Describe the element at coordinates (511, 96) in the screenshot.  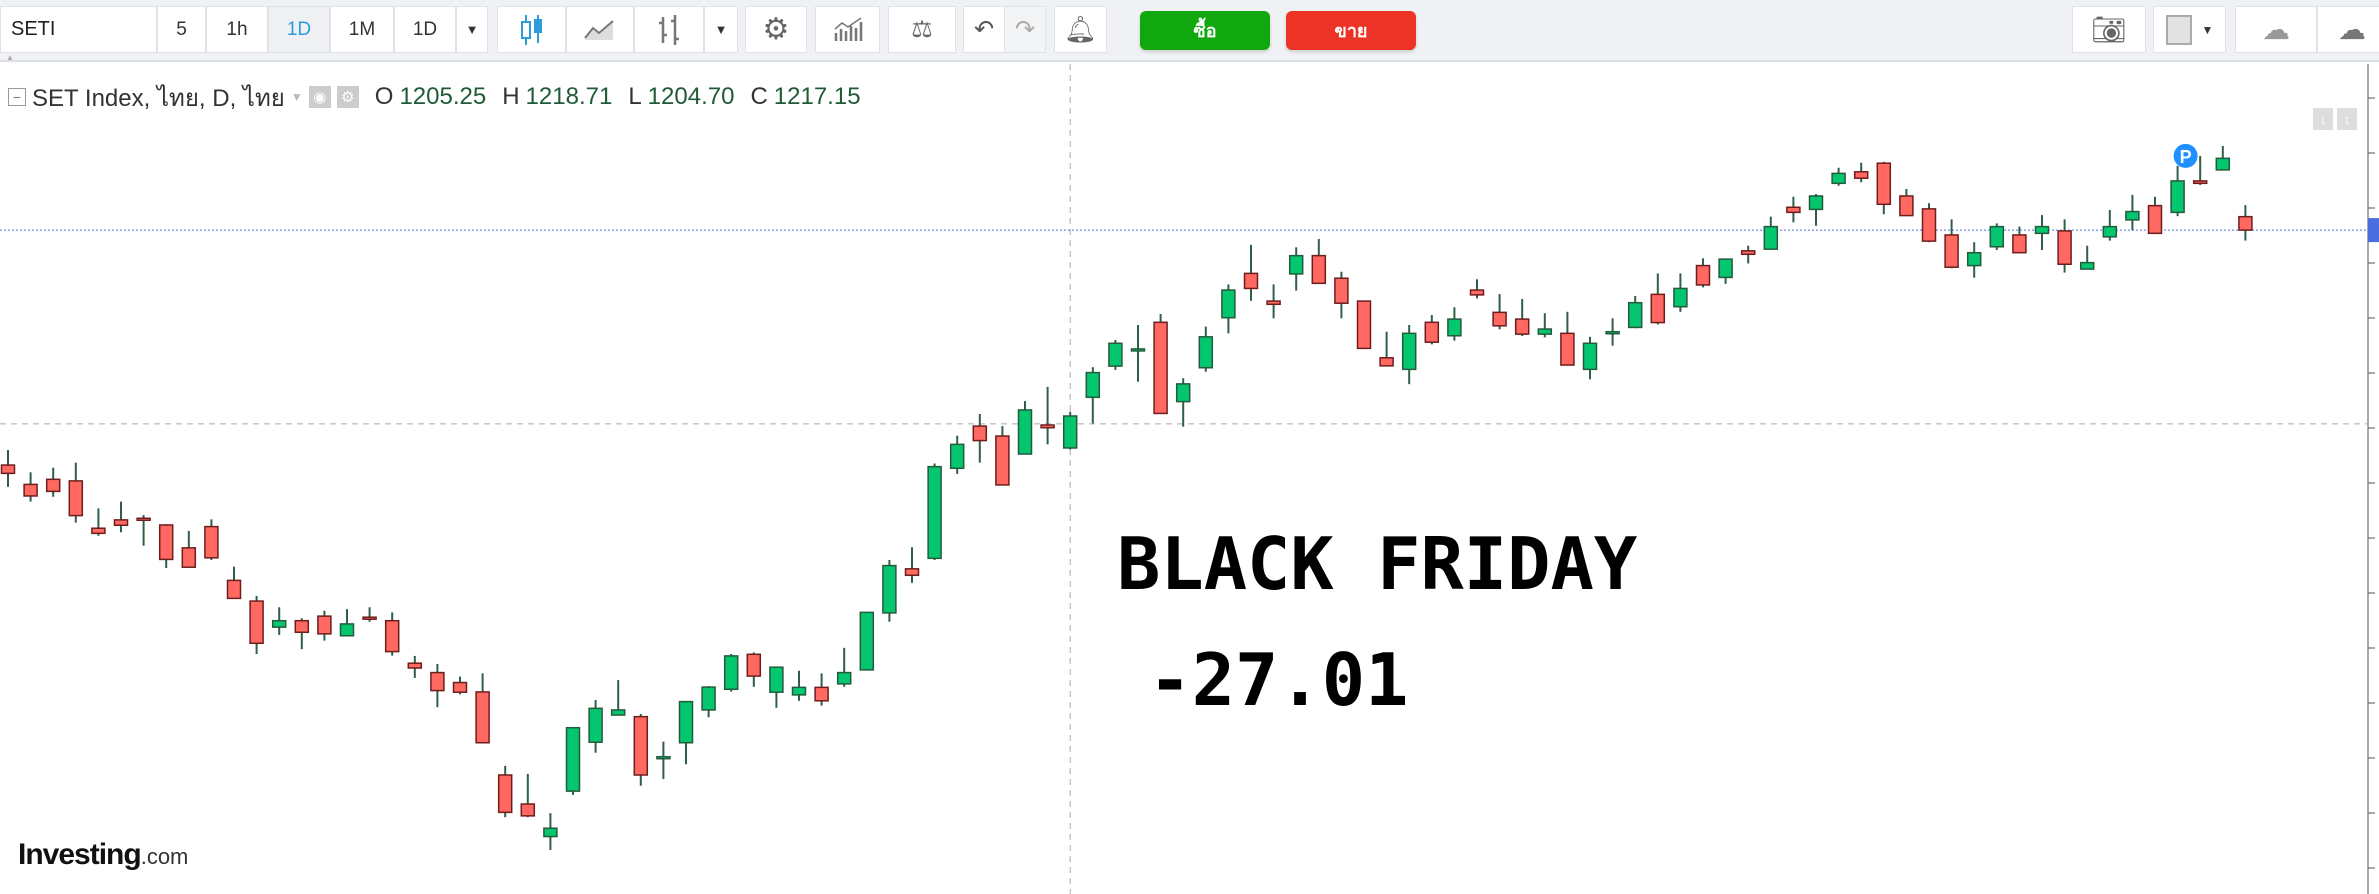
I see `high-label: H` at that location.